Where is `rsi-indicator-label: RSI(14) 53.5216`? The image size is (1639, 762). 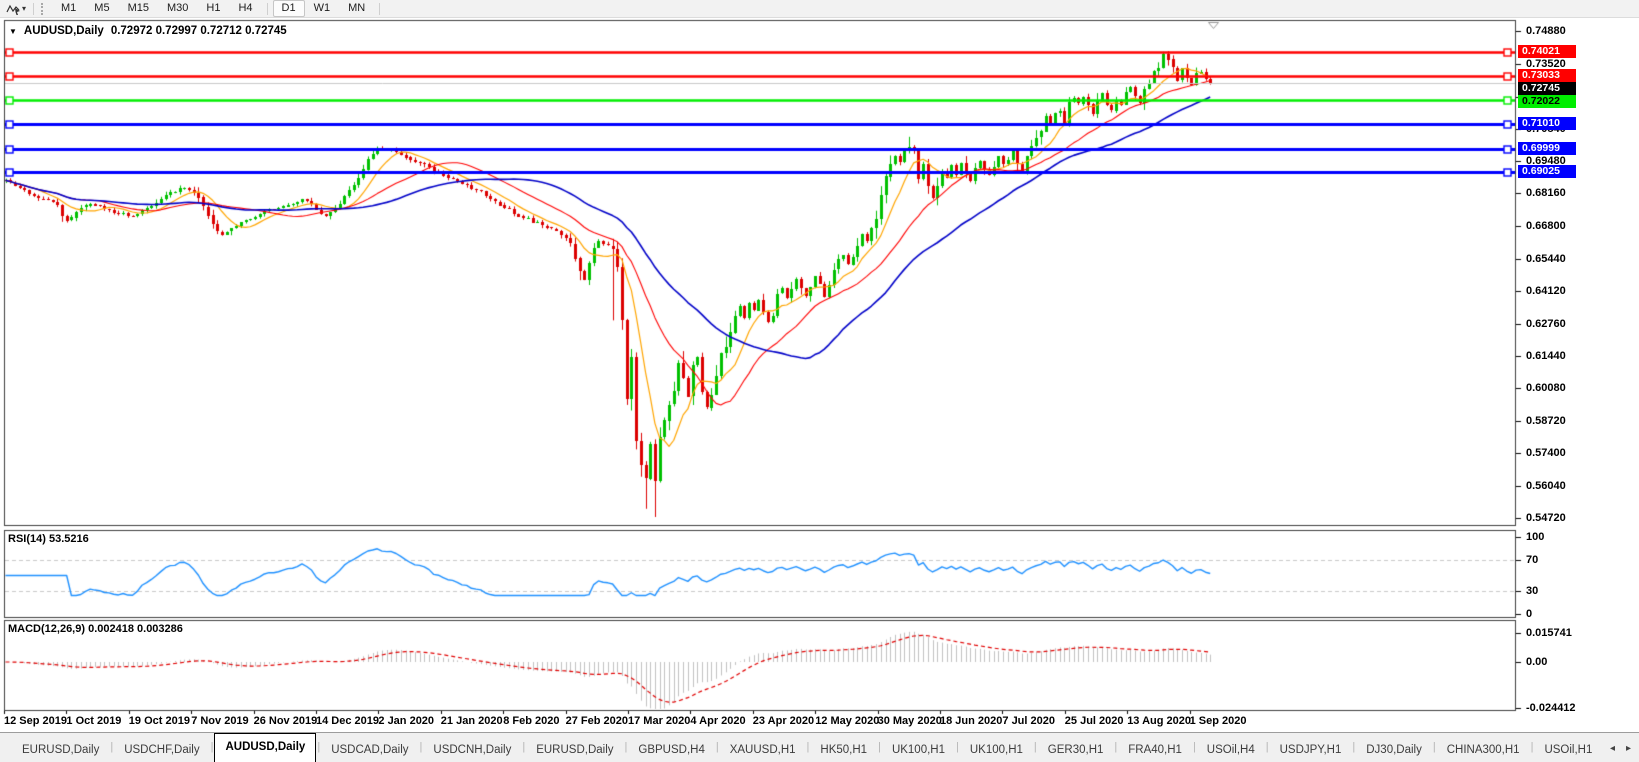 rsi-indicator-label: RSI(14) 53.5216 is located at coordinates (48, 539).